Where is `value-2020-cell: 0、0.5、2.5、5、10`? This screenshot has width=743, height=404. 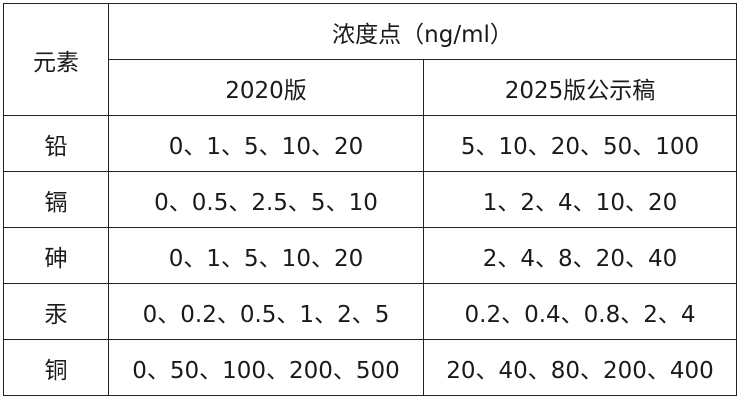 value-2020-cell: 0、0.5、2.5、5、10 is located at coordinates (266, 199).